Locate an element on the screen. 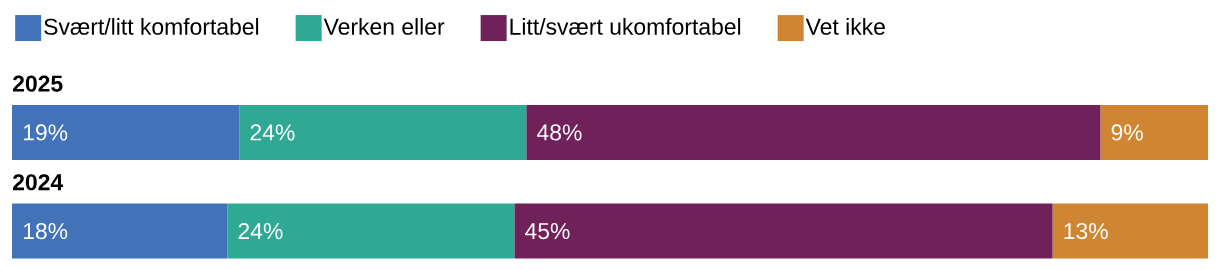 The width and height of the screenshot is (1220, 270). y-tick-label: 2024 is located at coordinates (38, 182).